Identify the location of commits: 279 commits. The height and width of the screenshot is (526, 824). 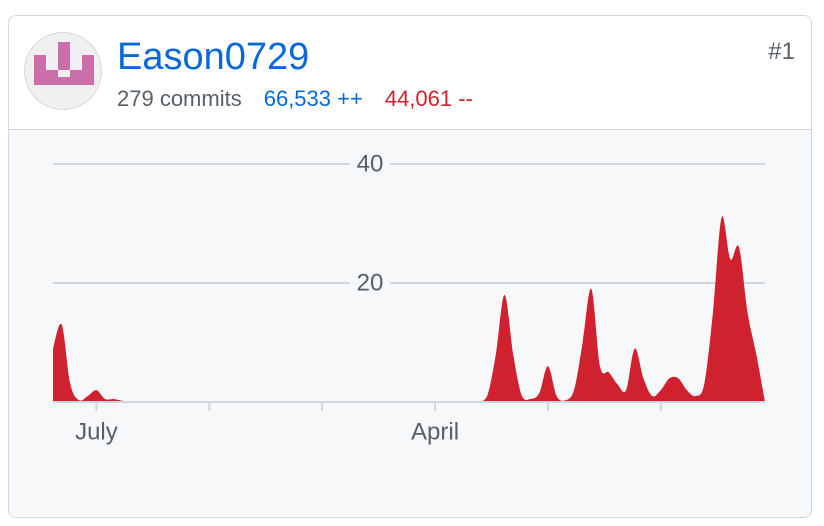
(179, 98).